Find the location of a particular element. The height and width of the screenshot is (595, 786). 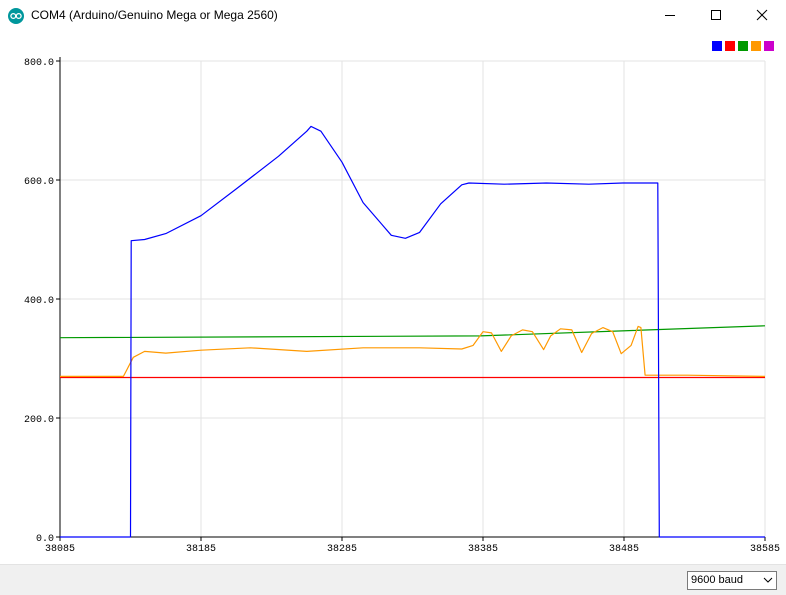

title-bar: COM4 (Arduino/Genuino Mega or Mega 2560) is located at coordinates (393, 15).